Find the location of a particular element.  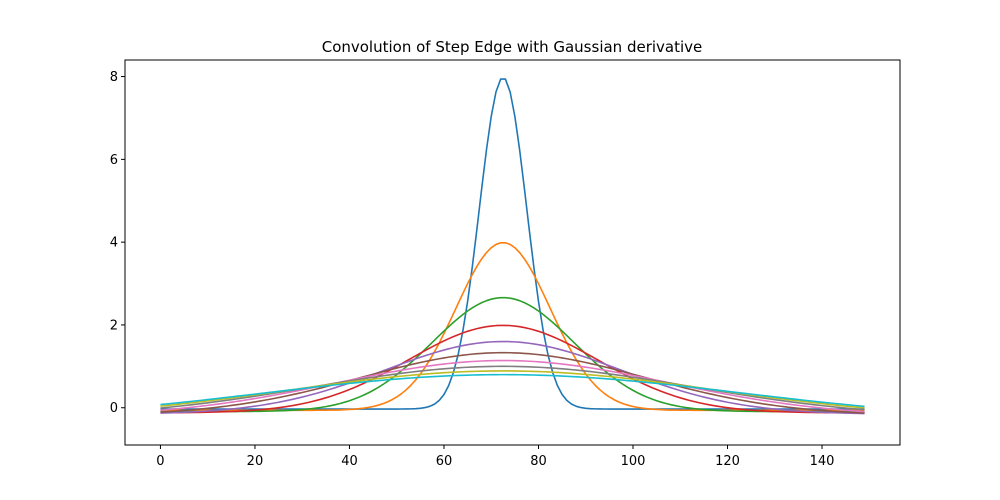

x-tick-label: 60 is located at coordinates (444, 461).